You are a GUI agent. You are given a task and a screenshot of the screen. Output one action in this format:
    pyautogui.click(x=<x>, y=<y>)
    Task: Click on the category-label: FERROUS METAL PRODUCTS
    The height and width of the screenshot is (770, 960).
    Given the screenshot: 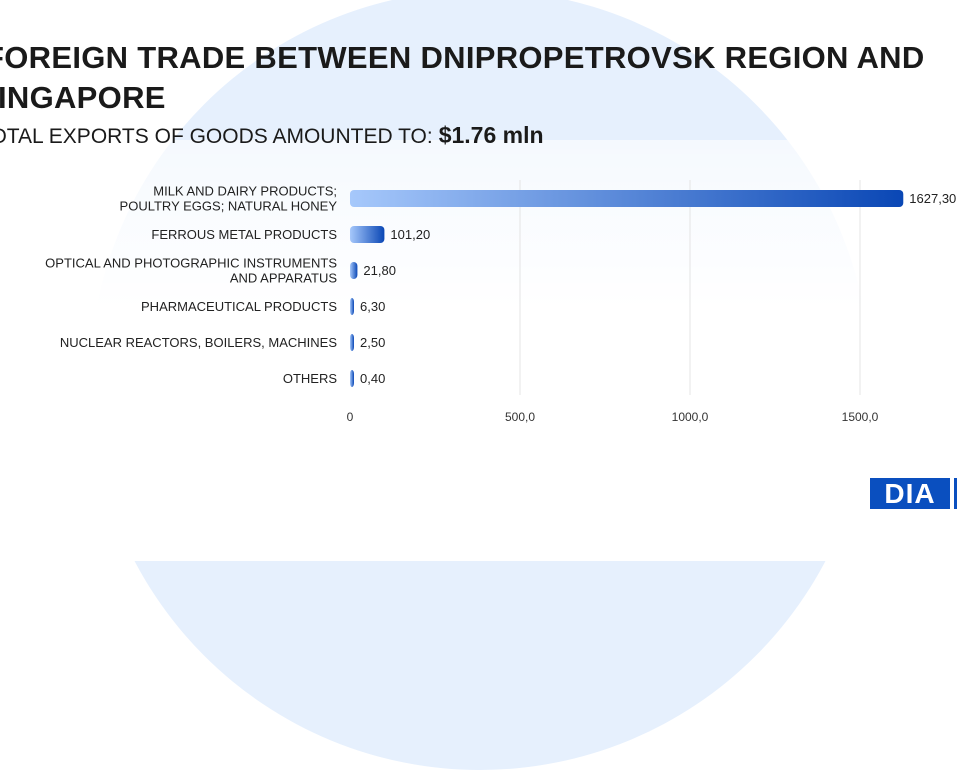 What is the action you would take?
    pyautogui.click(x=244, y=234)
    